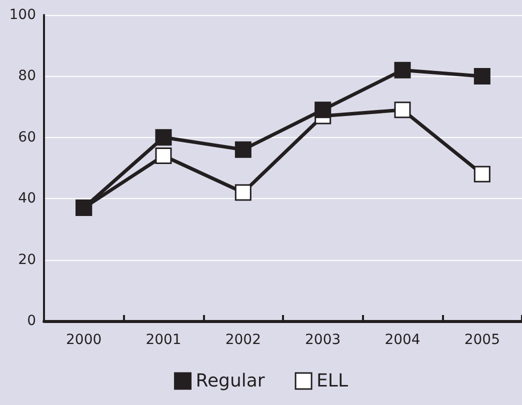 The width and height of the screenshot is (522, 405). I want to click on legend-label: ELL, so click(332, 381).